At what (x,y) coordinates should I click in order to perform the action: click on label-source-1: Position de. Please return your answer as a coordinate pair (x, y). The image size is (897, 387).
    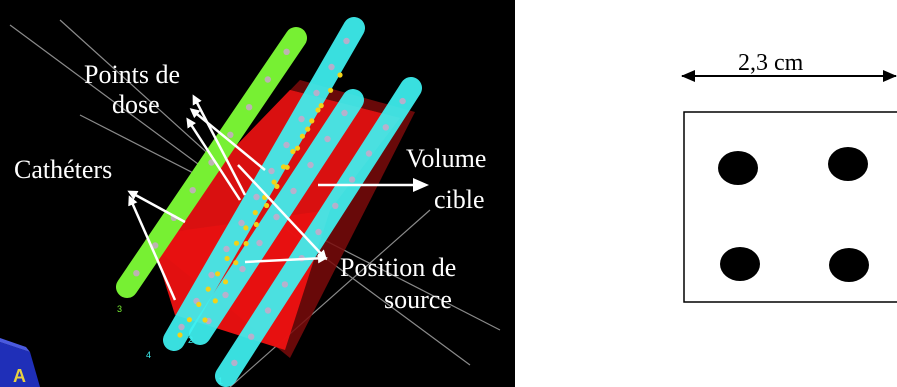
    Looking at the image, I should click on (398, 267).